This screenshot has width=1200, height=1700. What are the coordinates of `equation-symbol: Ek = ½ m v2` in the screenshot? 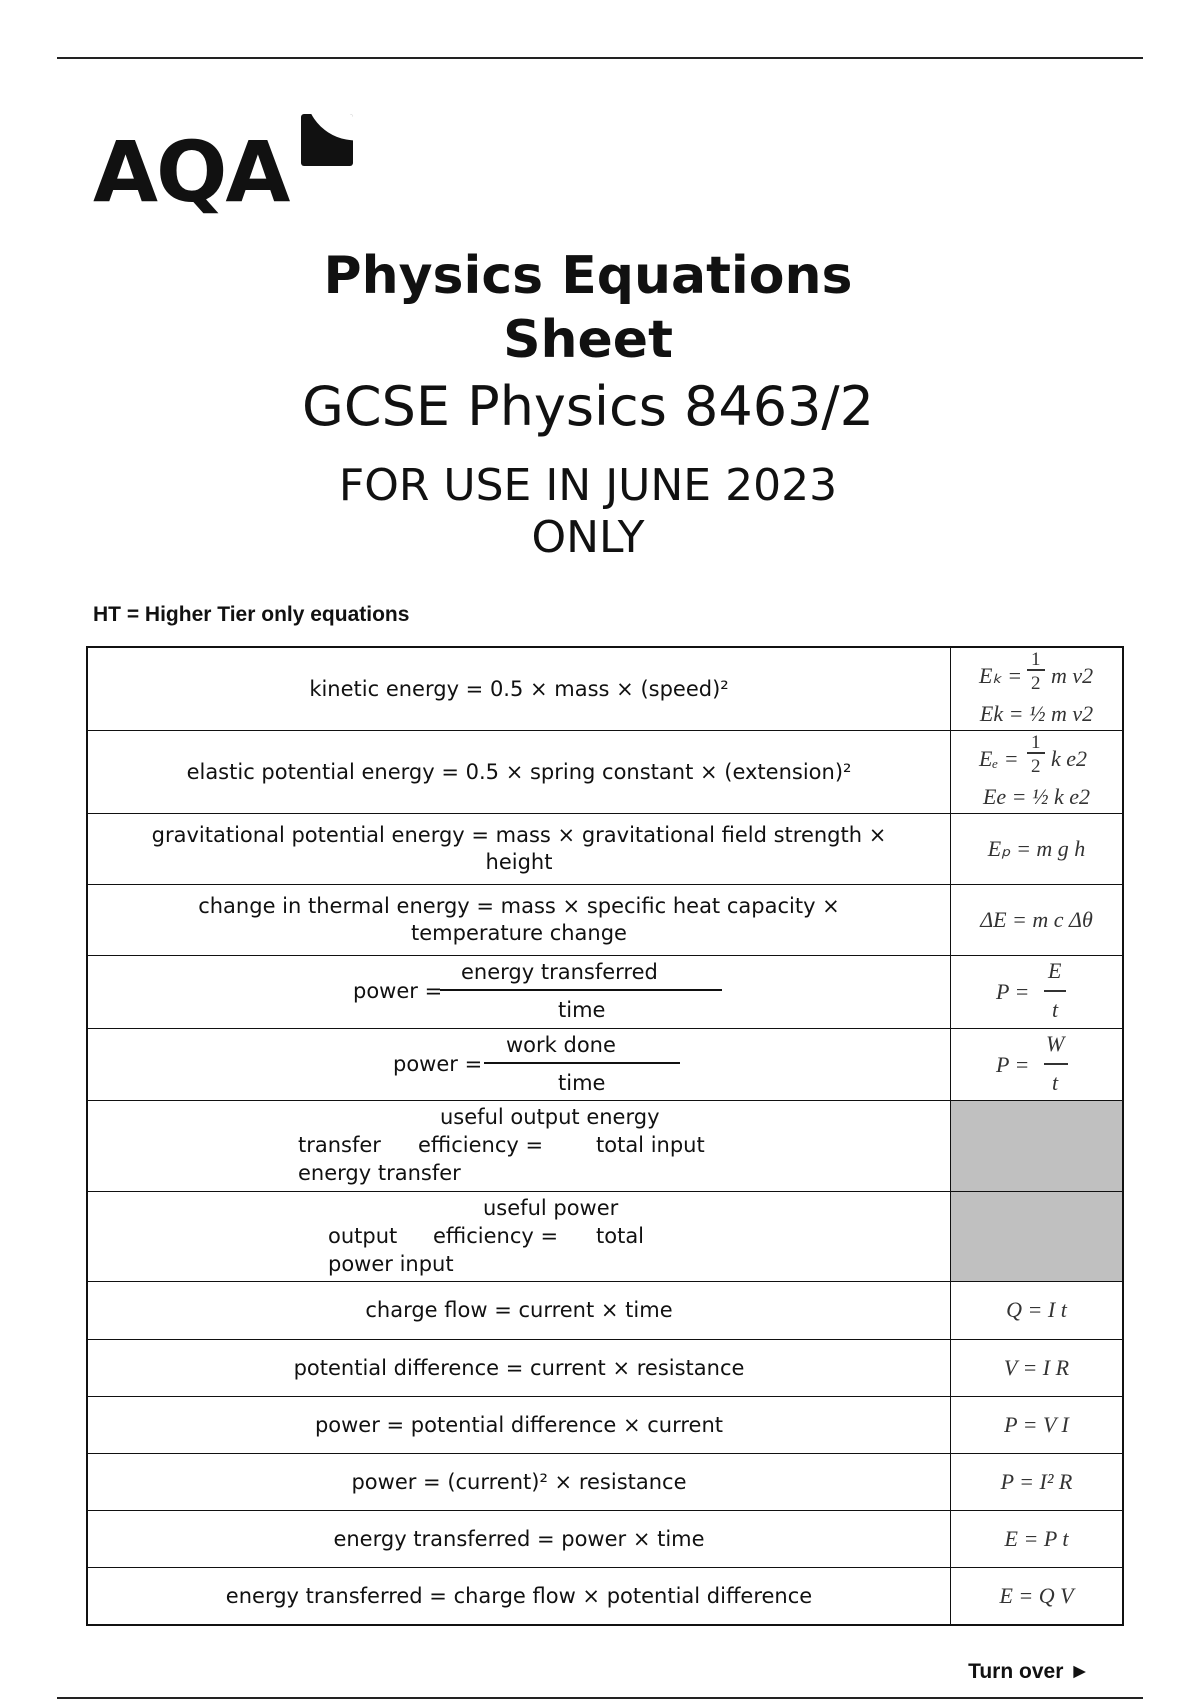 It's located at (1036, 713).